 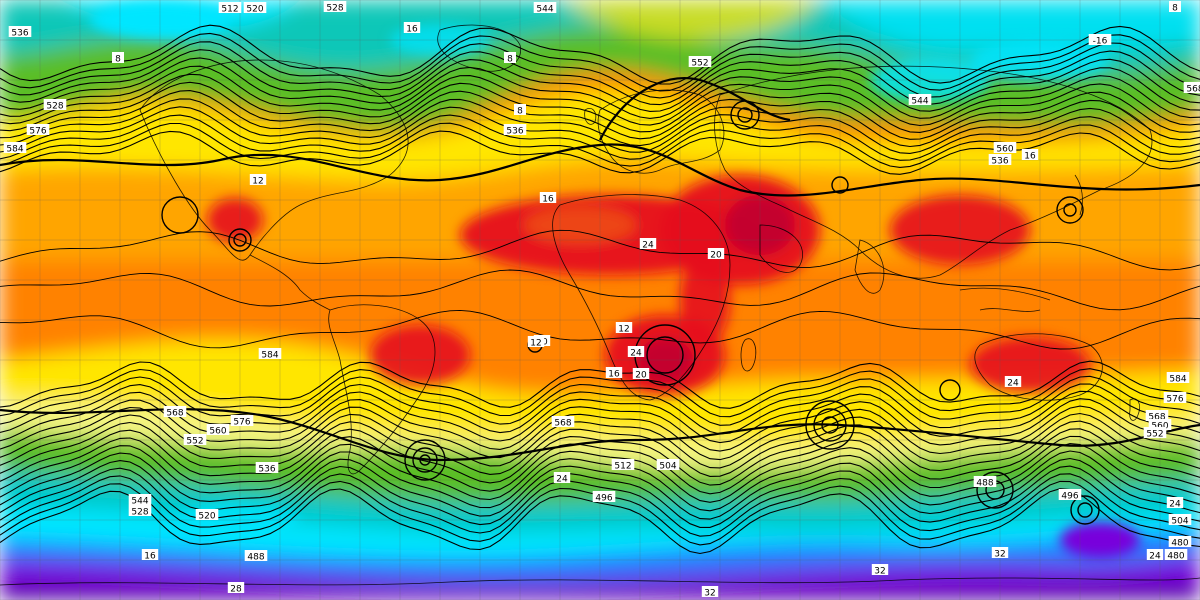 What do you see at coordinates (236, 590) in the screenshot?
I see `contour-label-text: 28` at bounding box center [236, 590].